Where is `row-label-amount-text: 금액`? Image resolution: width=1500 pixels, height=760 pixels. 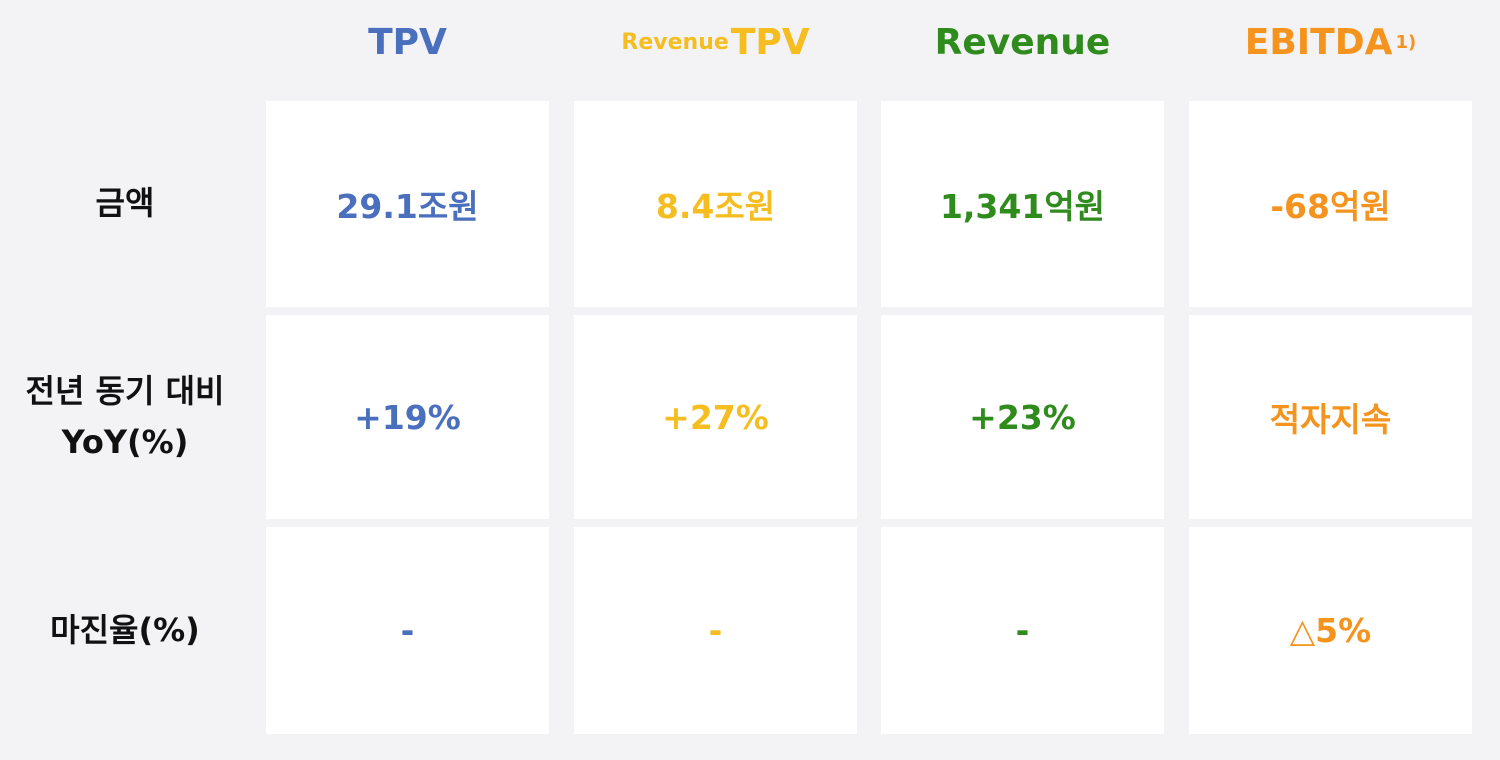
row-label-amount-text: 금액 is located at coordinates (125, 203).